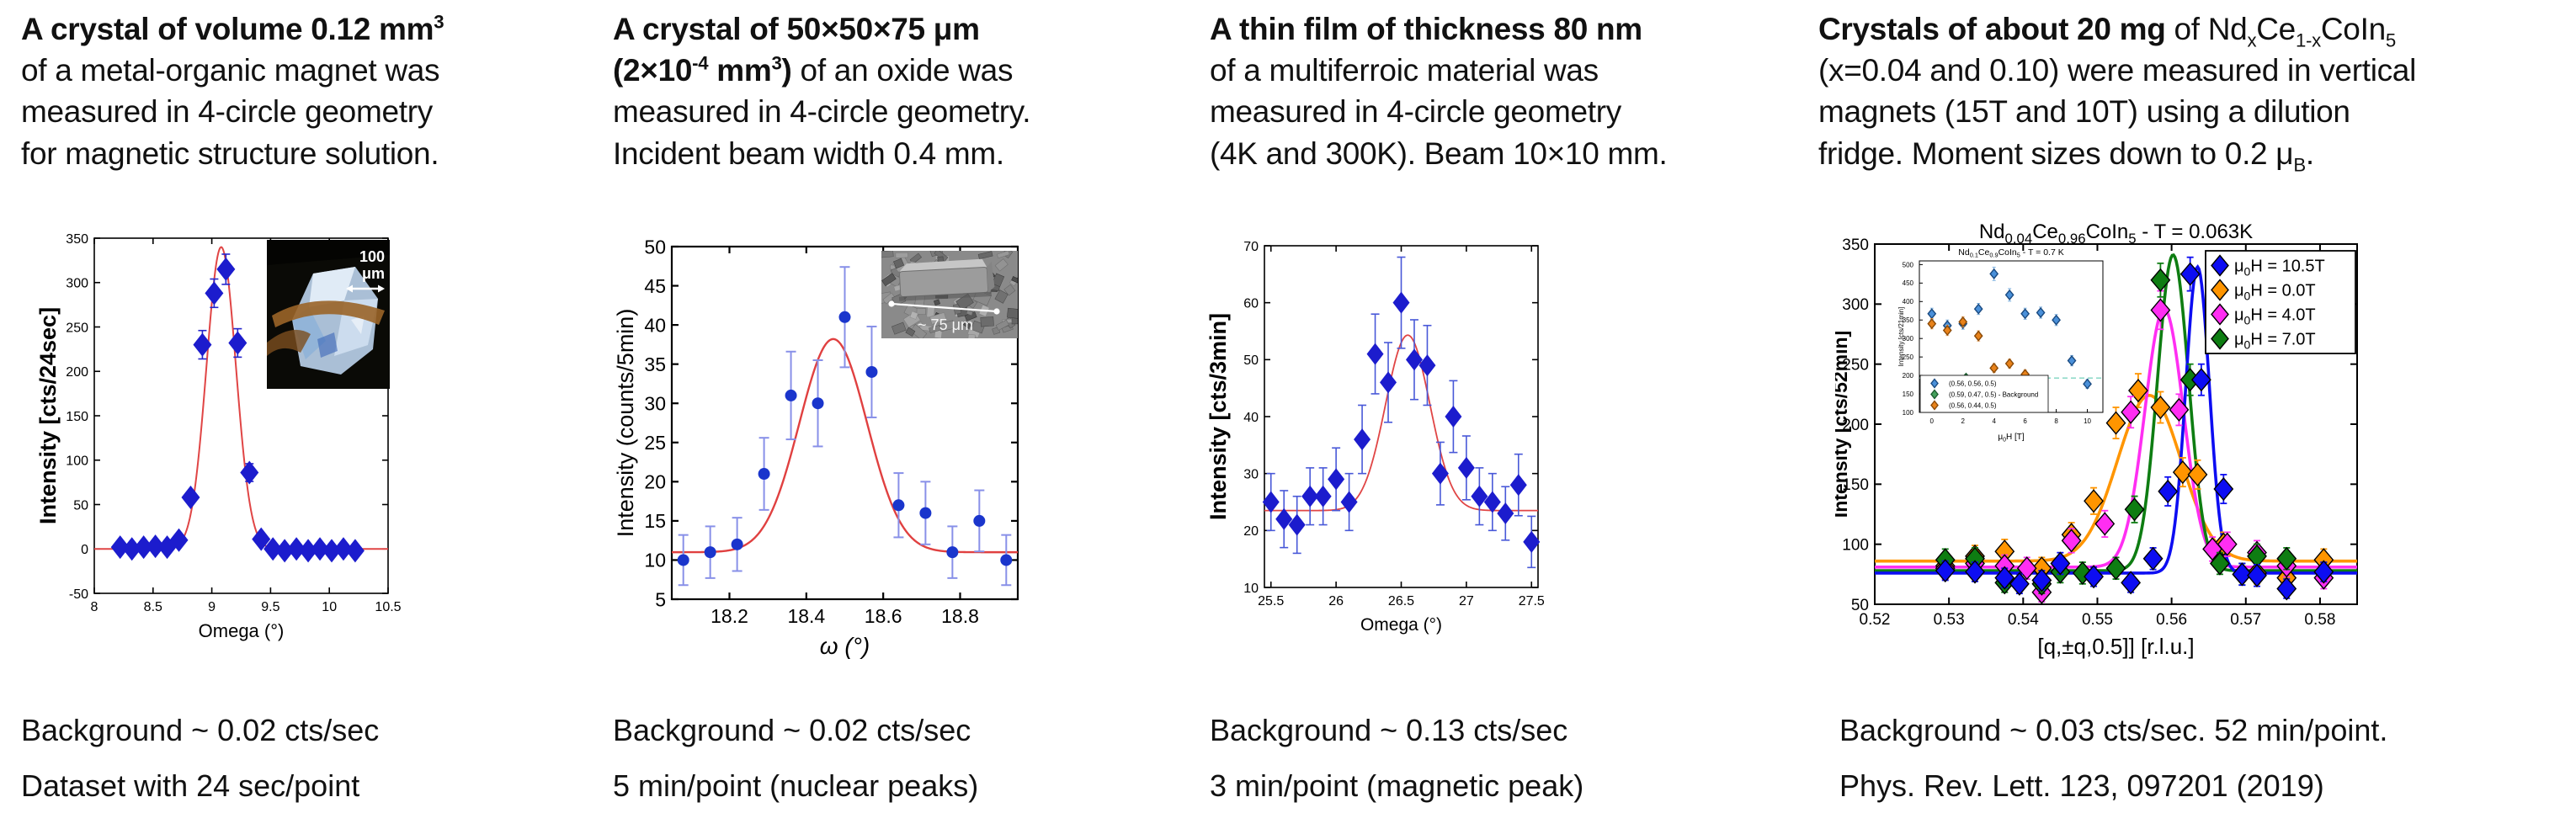  What do you see at coordinates (1251, 474) in the screenshot?
I see `svg-text: 30` at bounding box center [1251, 474].